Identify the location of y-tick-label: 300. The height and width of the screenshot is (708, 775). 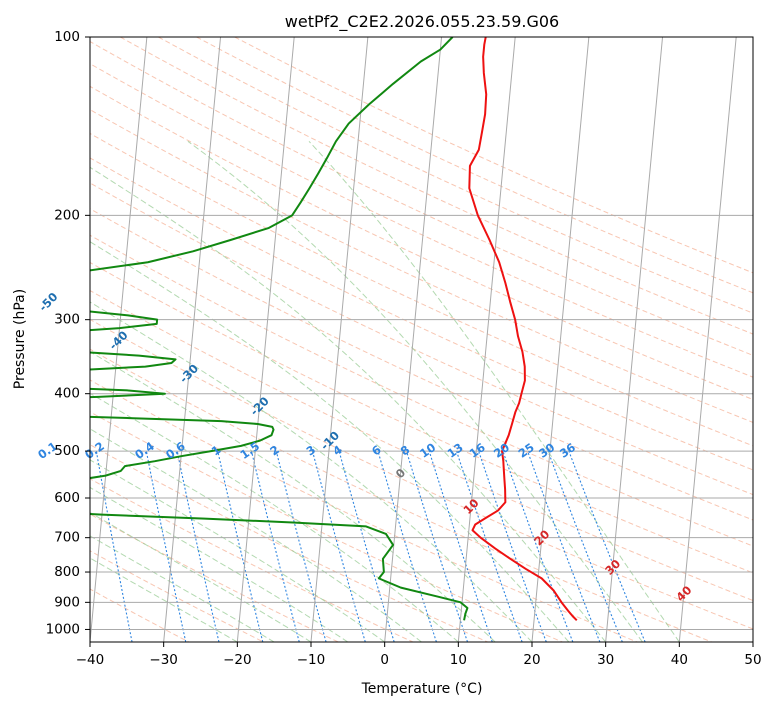
(67, 320).